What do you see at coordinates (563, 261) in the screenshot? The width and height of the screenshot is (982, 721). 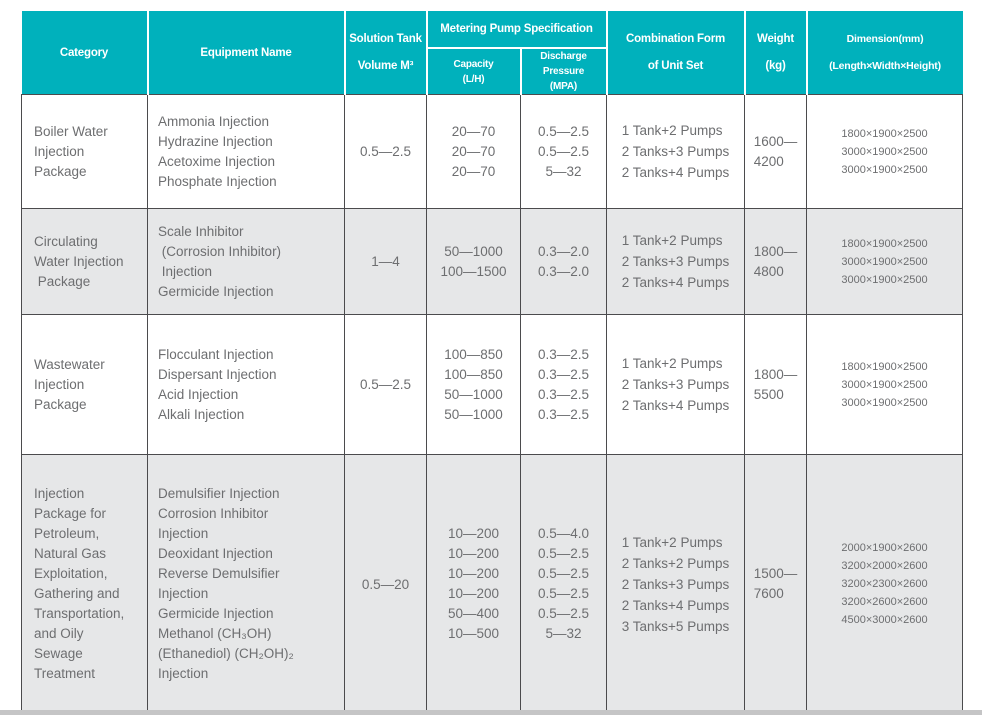 I see `pressure-cell: 0.3—2.0 0.3—2.0` at bounding box center [563, 261].